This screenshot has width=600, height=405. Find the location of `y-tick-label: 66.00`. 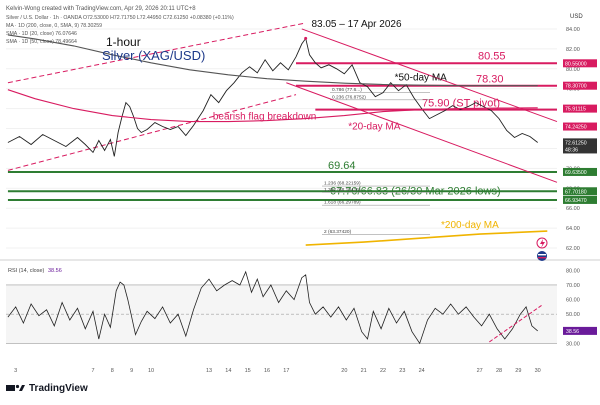

y-tick-label: 66.00 is located at coordinates (573, 209).